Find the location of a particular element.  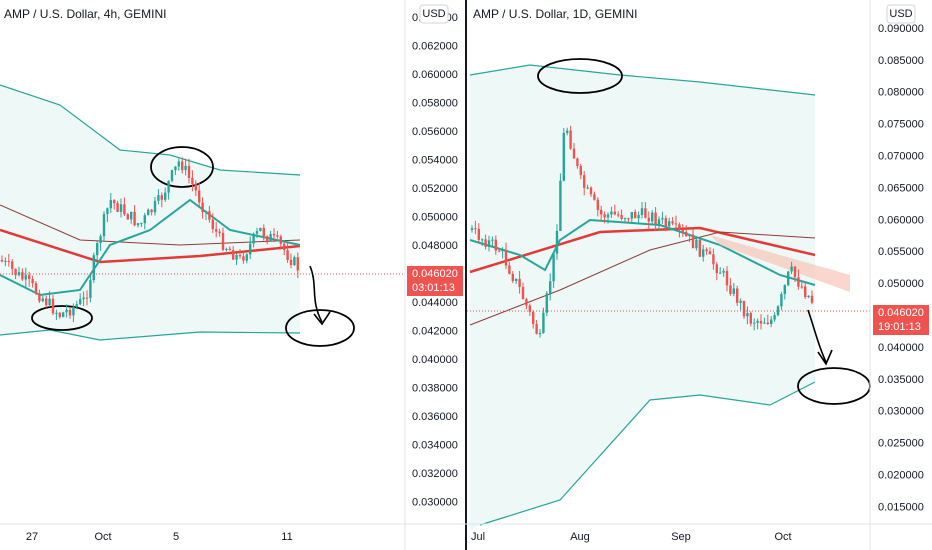

band-fill is located at coordinates (150, 212).